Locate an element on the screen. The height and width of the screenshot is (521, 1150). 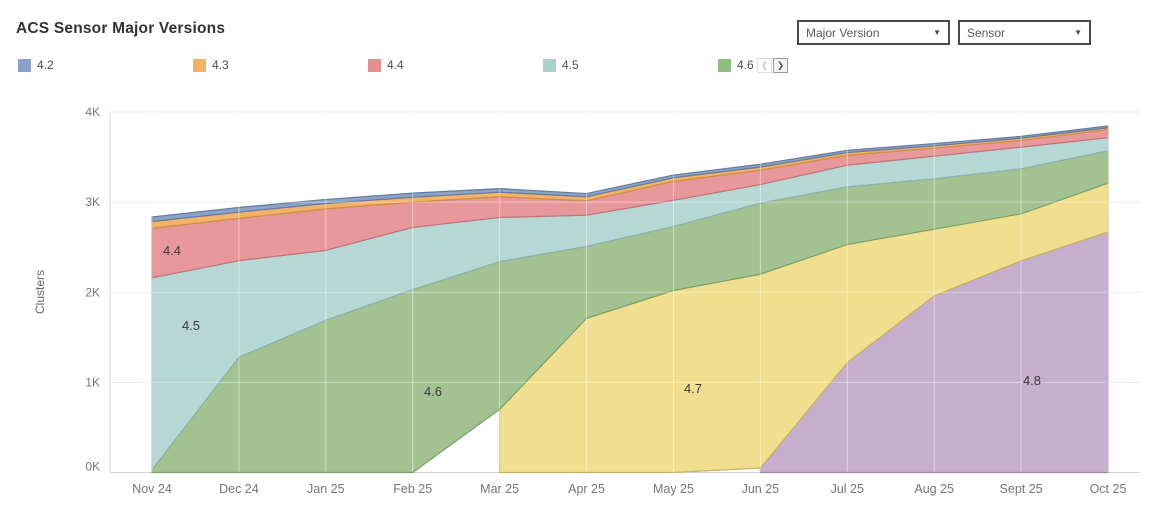
legend-next-button: ❯ is located at coordinates (780, 65).